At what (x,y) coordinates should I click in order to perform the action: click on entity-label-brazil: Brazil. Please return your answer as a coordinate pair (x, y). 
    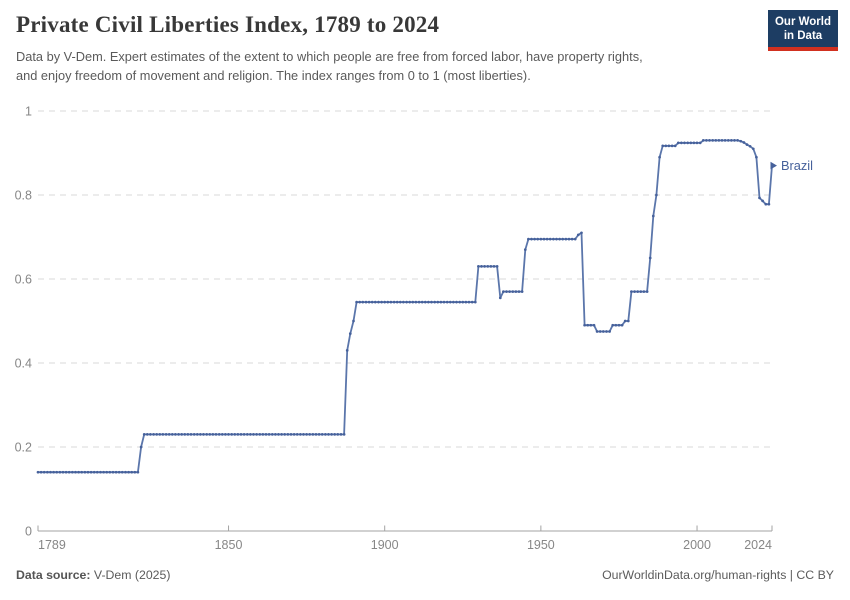
    Looking at the image, I should click on (797, 165).